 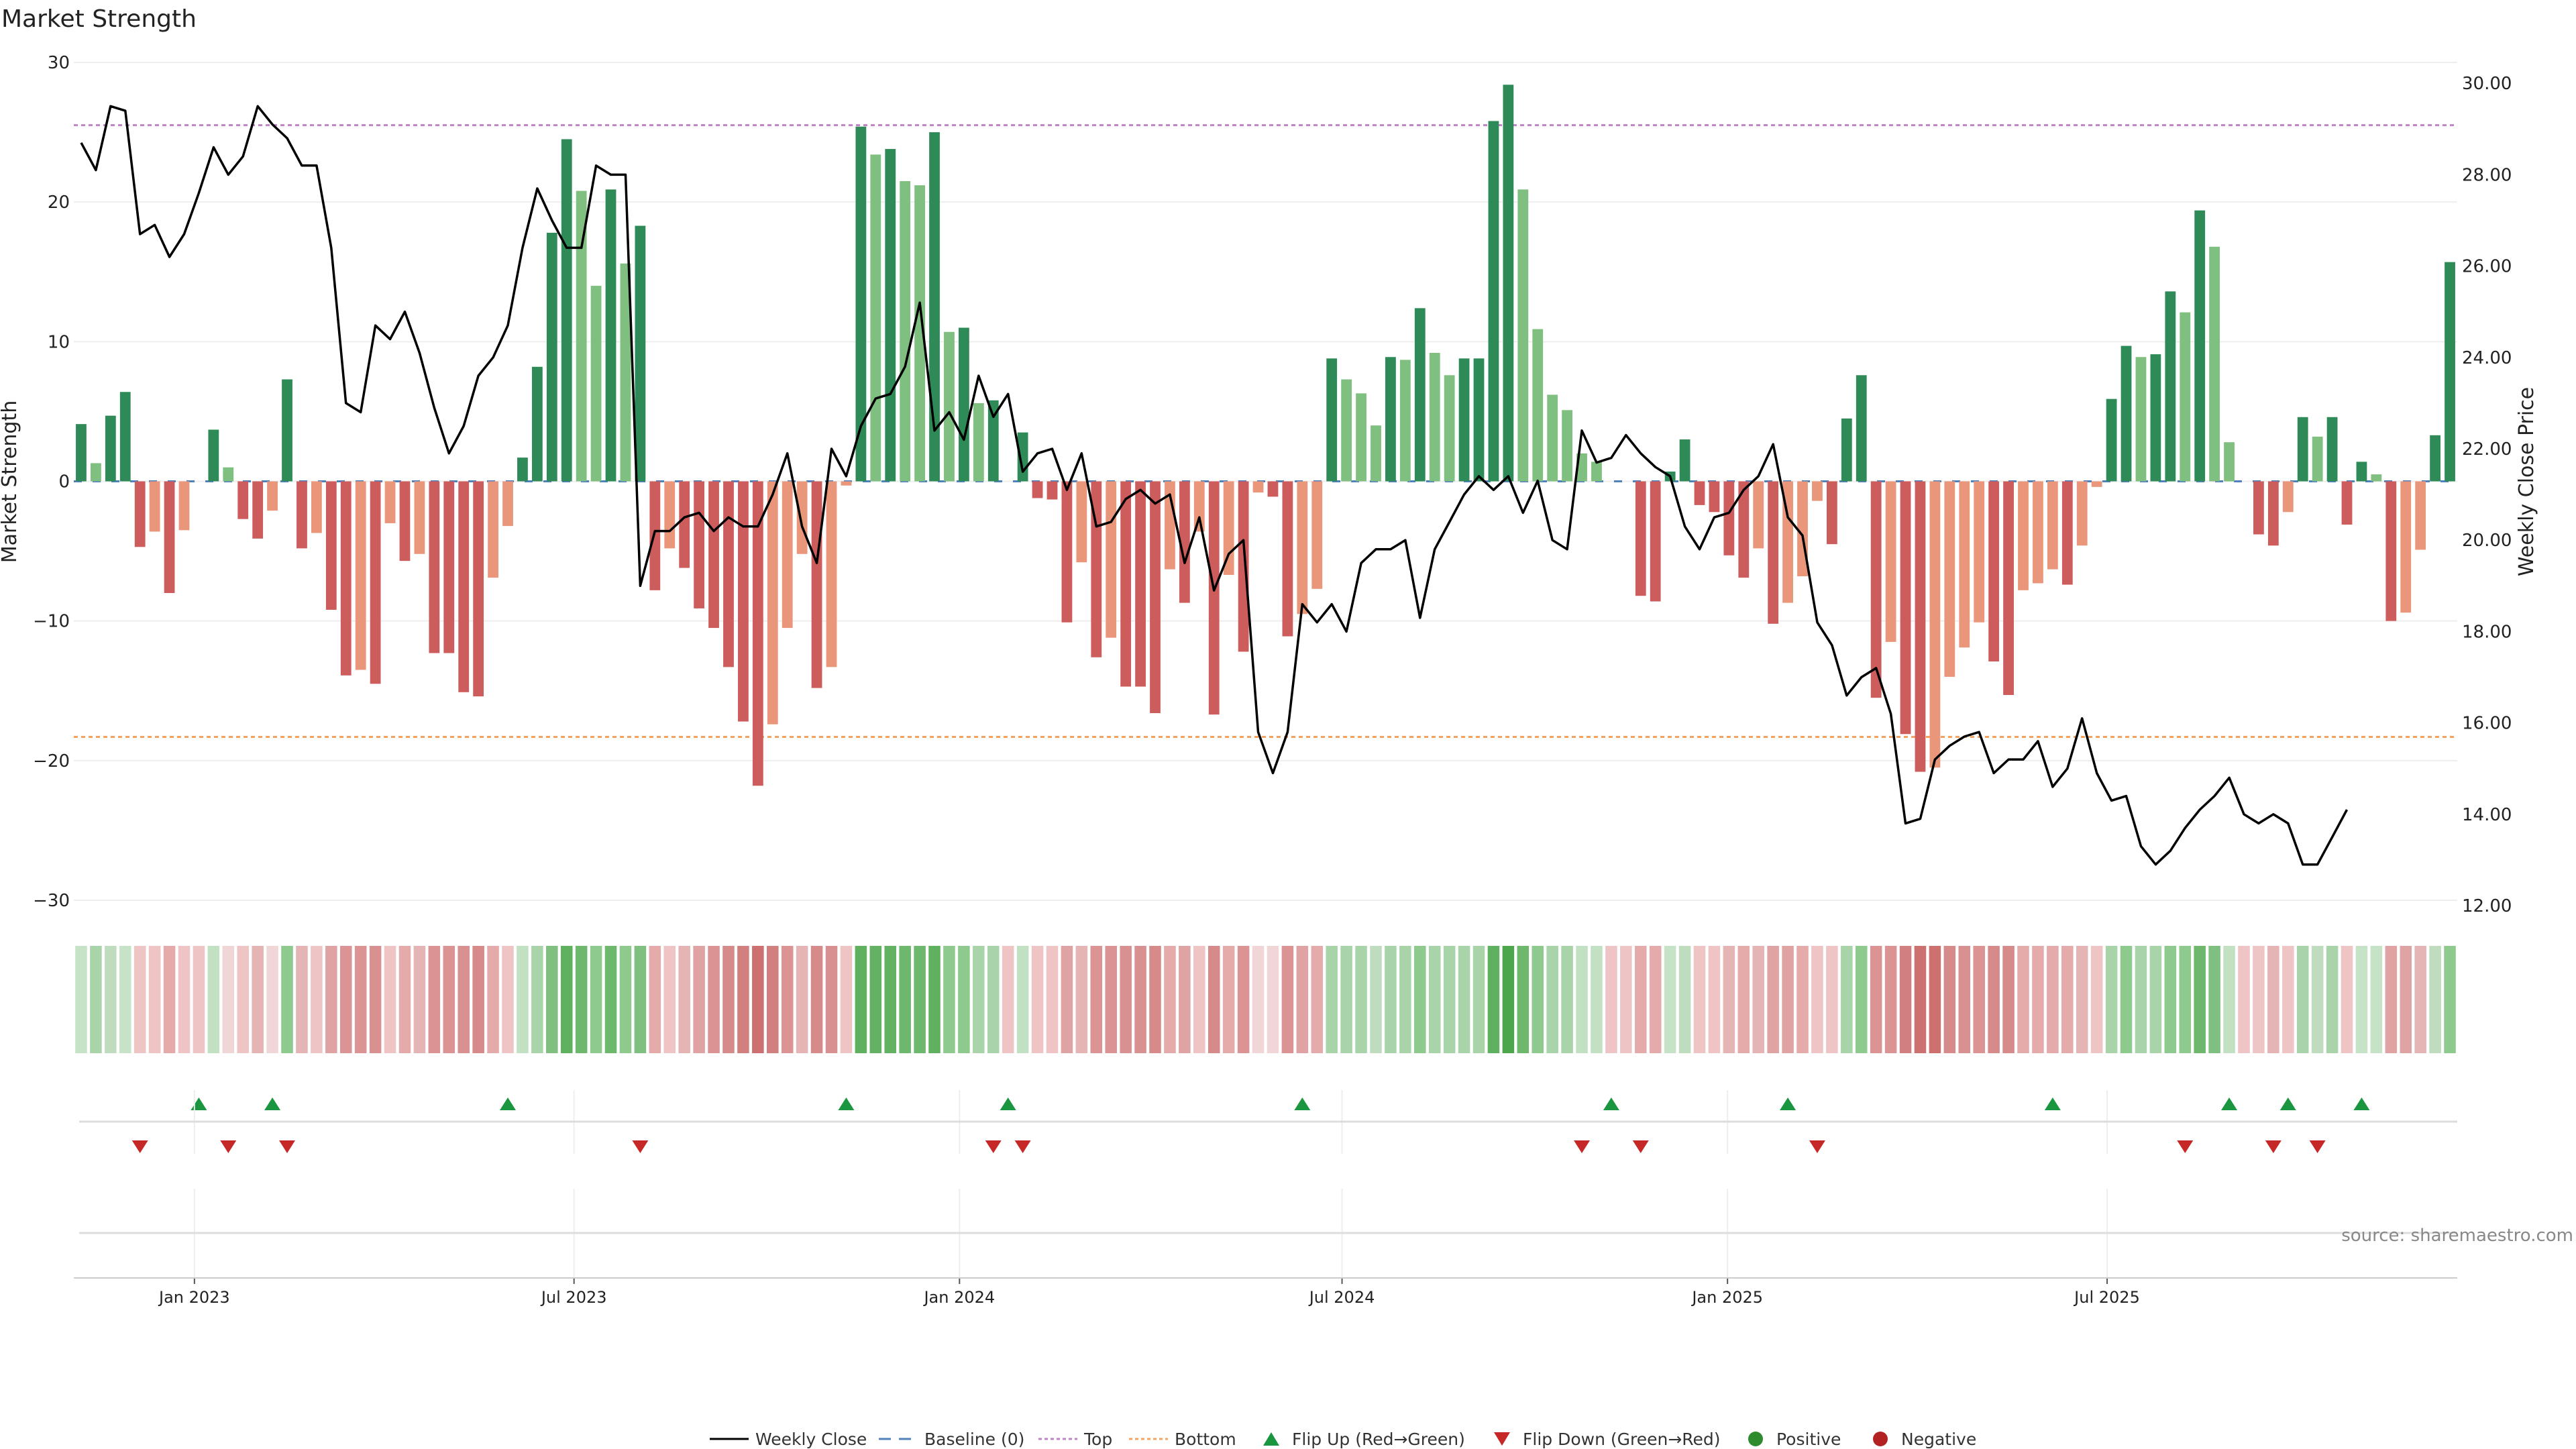 What do you see at coordinates (958, 1297) in the screenshot?
I see `x-tick-label: Jan 2024` at bounding box center [958, 1297].